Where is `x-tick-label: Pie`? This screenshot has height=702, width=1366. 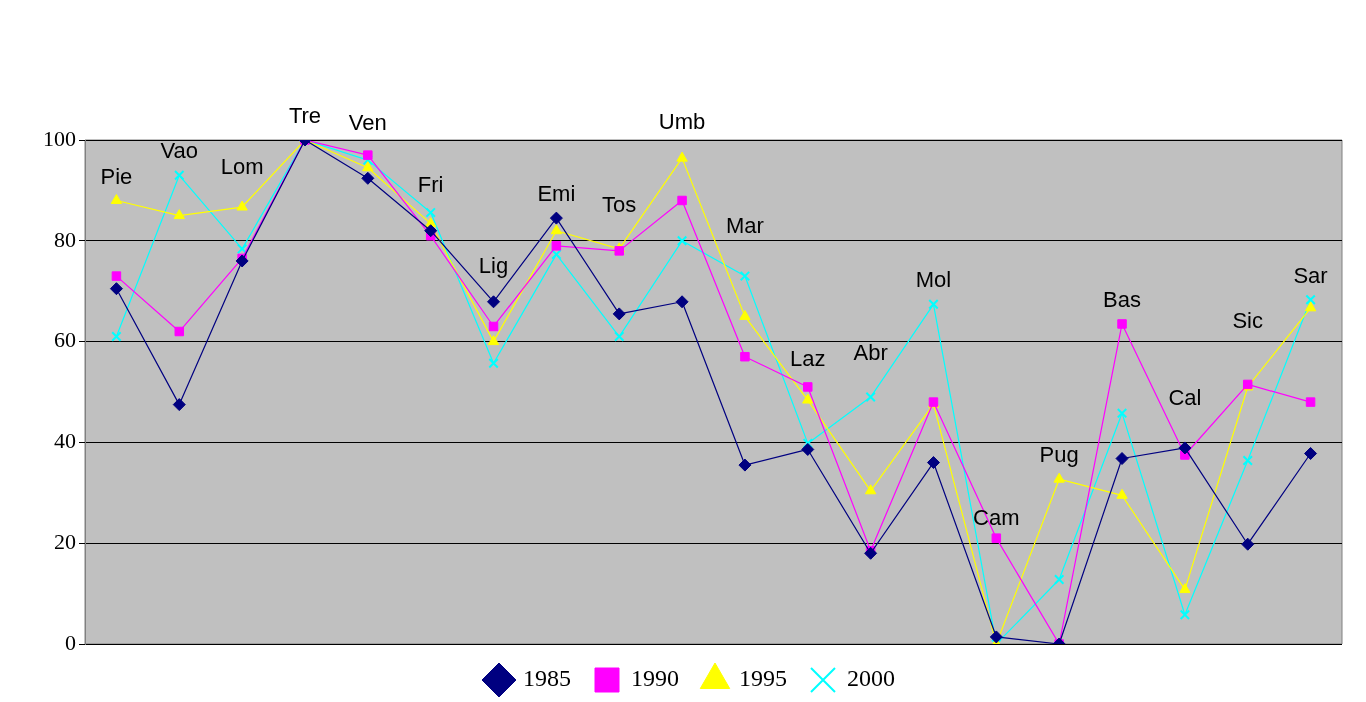
x-tick-label: Pie is located at coordinates (116, 176).